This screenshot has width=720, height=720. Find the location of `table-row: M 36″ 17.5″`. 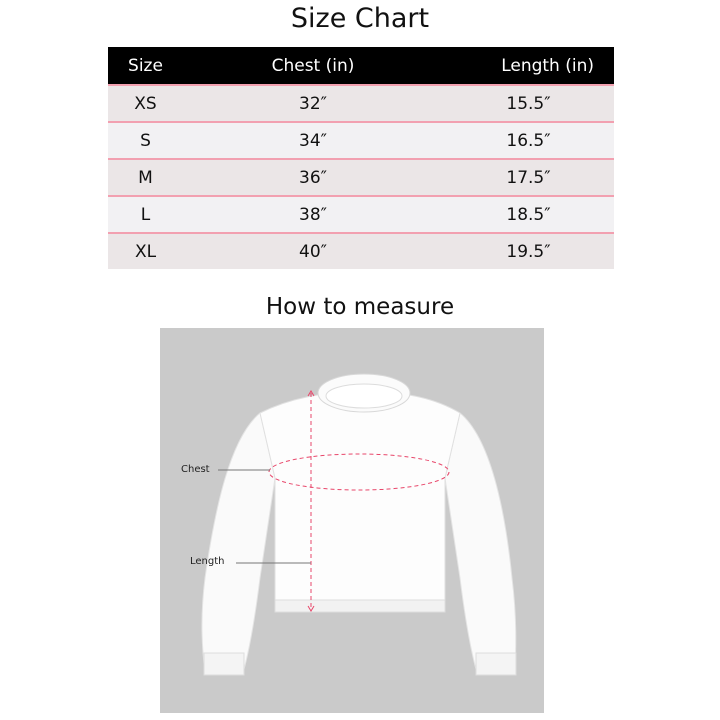

table-row: M 36″ 17.5″ is located at coordinates (361, 176).